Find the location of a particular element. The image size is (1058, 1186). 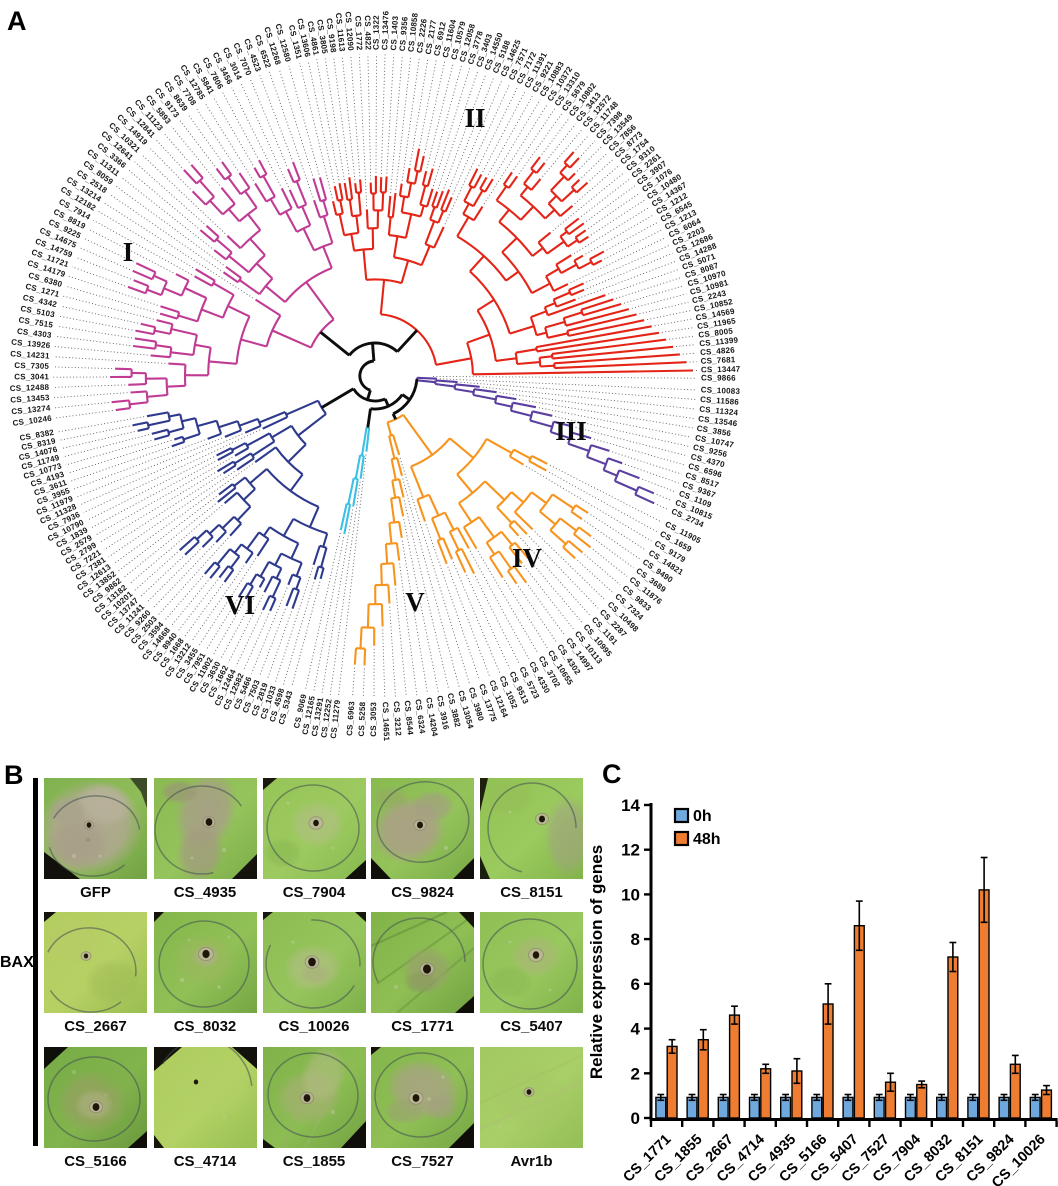

svg-text: CS_12488 is located at coordinates (30, 388).